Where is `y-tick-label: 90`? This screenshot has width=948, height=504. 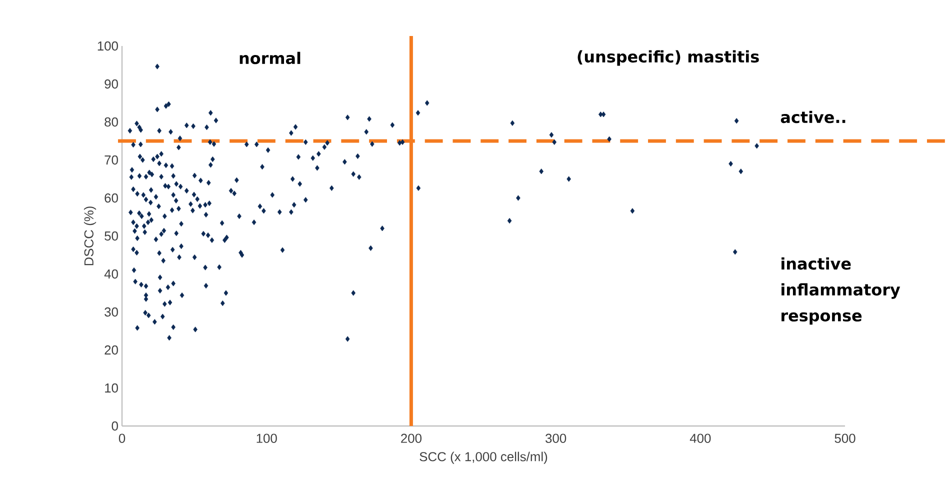 y-tick-label: 90 is located at coordinates (111, 84).